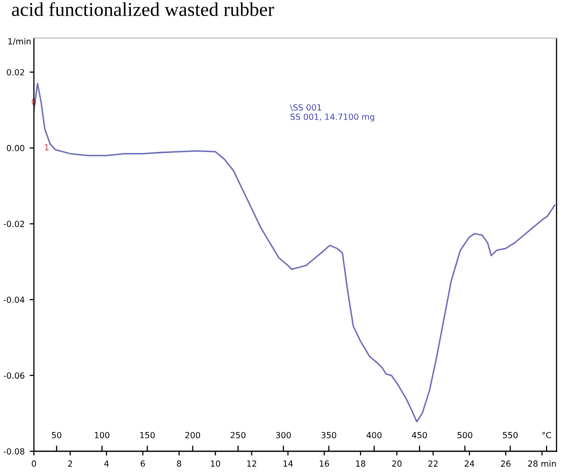  What do you see at coordinates (374, 435) in the screenshot?
I see `x2-tick-label: 400` at bounding box center [374, 435].